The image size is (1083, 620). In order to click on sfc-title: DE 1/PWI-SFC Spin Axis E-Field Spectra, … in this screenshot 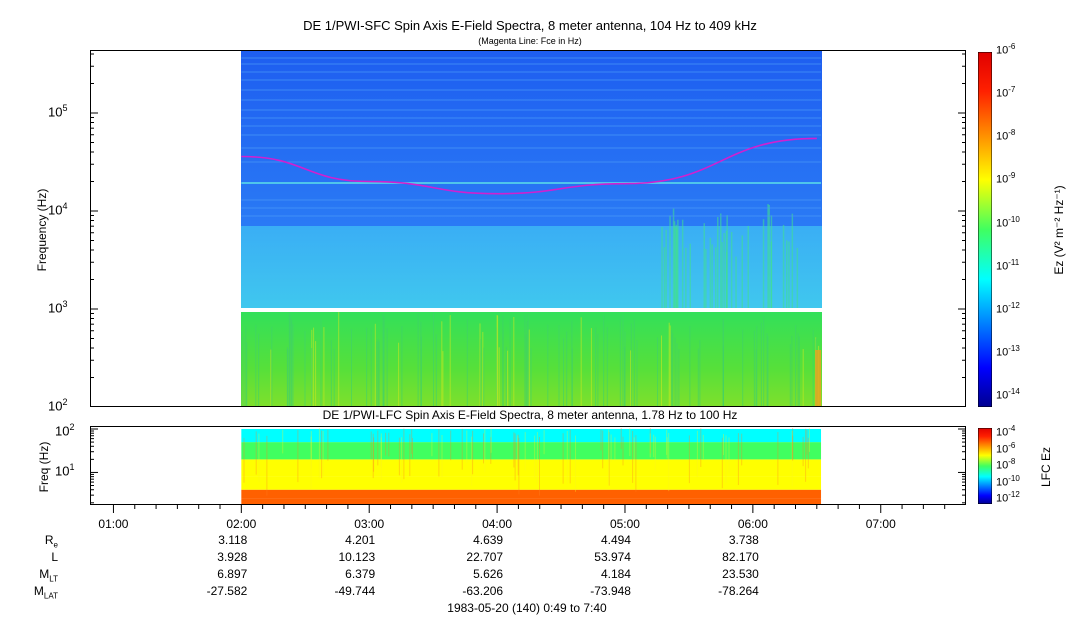, I will do `click(530, 25)`.